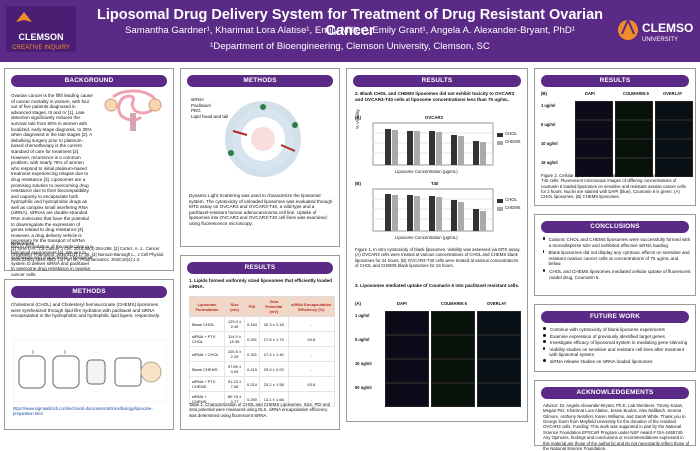 The width and height of the screenshot is (700, 451). Describe the element at coordinates (636, 93) in the screenshot. I see `grid-b-col-coumarin: COUMARIN 6` at that location.